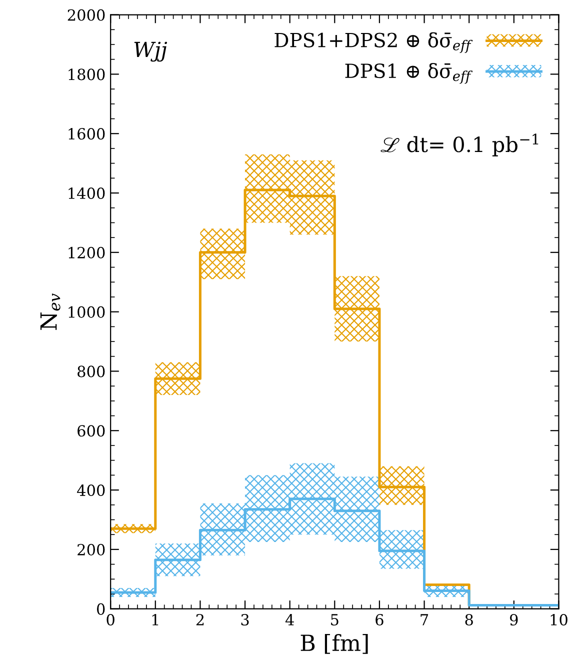  Describe the element at coordinates (91, 372) in the screenshot. I see `y-tick-label: 800` at that location.